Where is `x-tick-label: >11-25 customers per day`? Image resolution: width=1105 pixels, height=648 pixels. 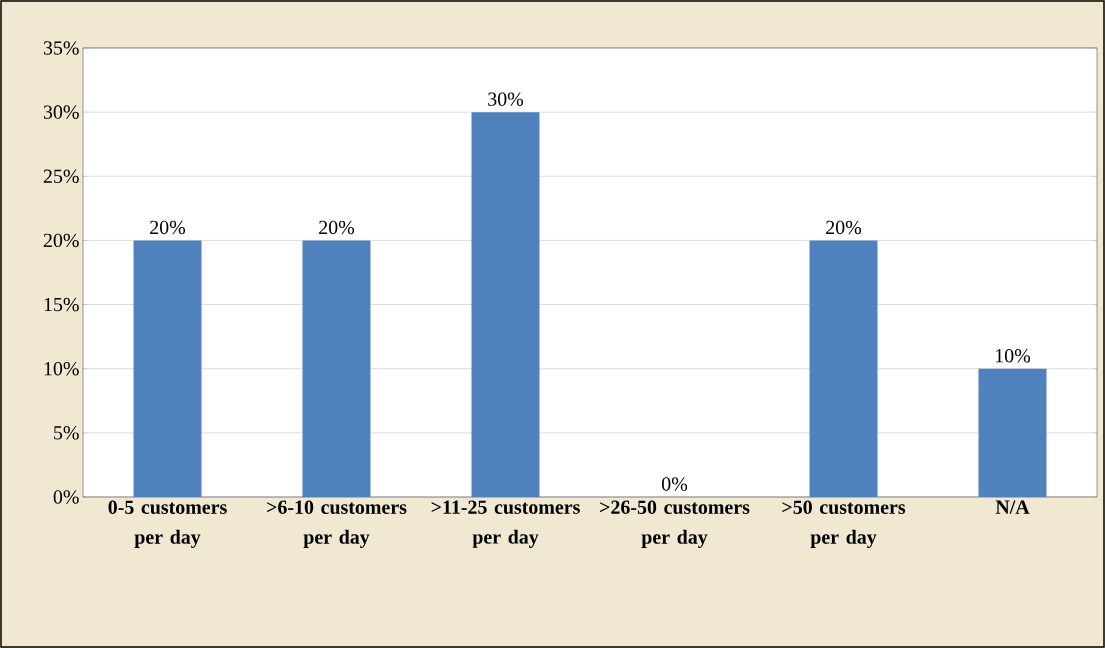 x-tick-label: >11-25 customers per day is located at coordinates (505, 524).